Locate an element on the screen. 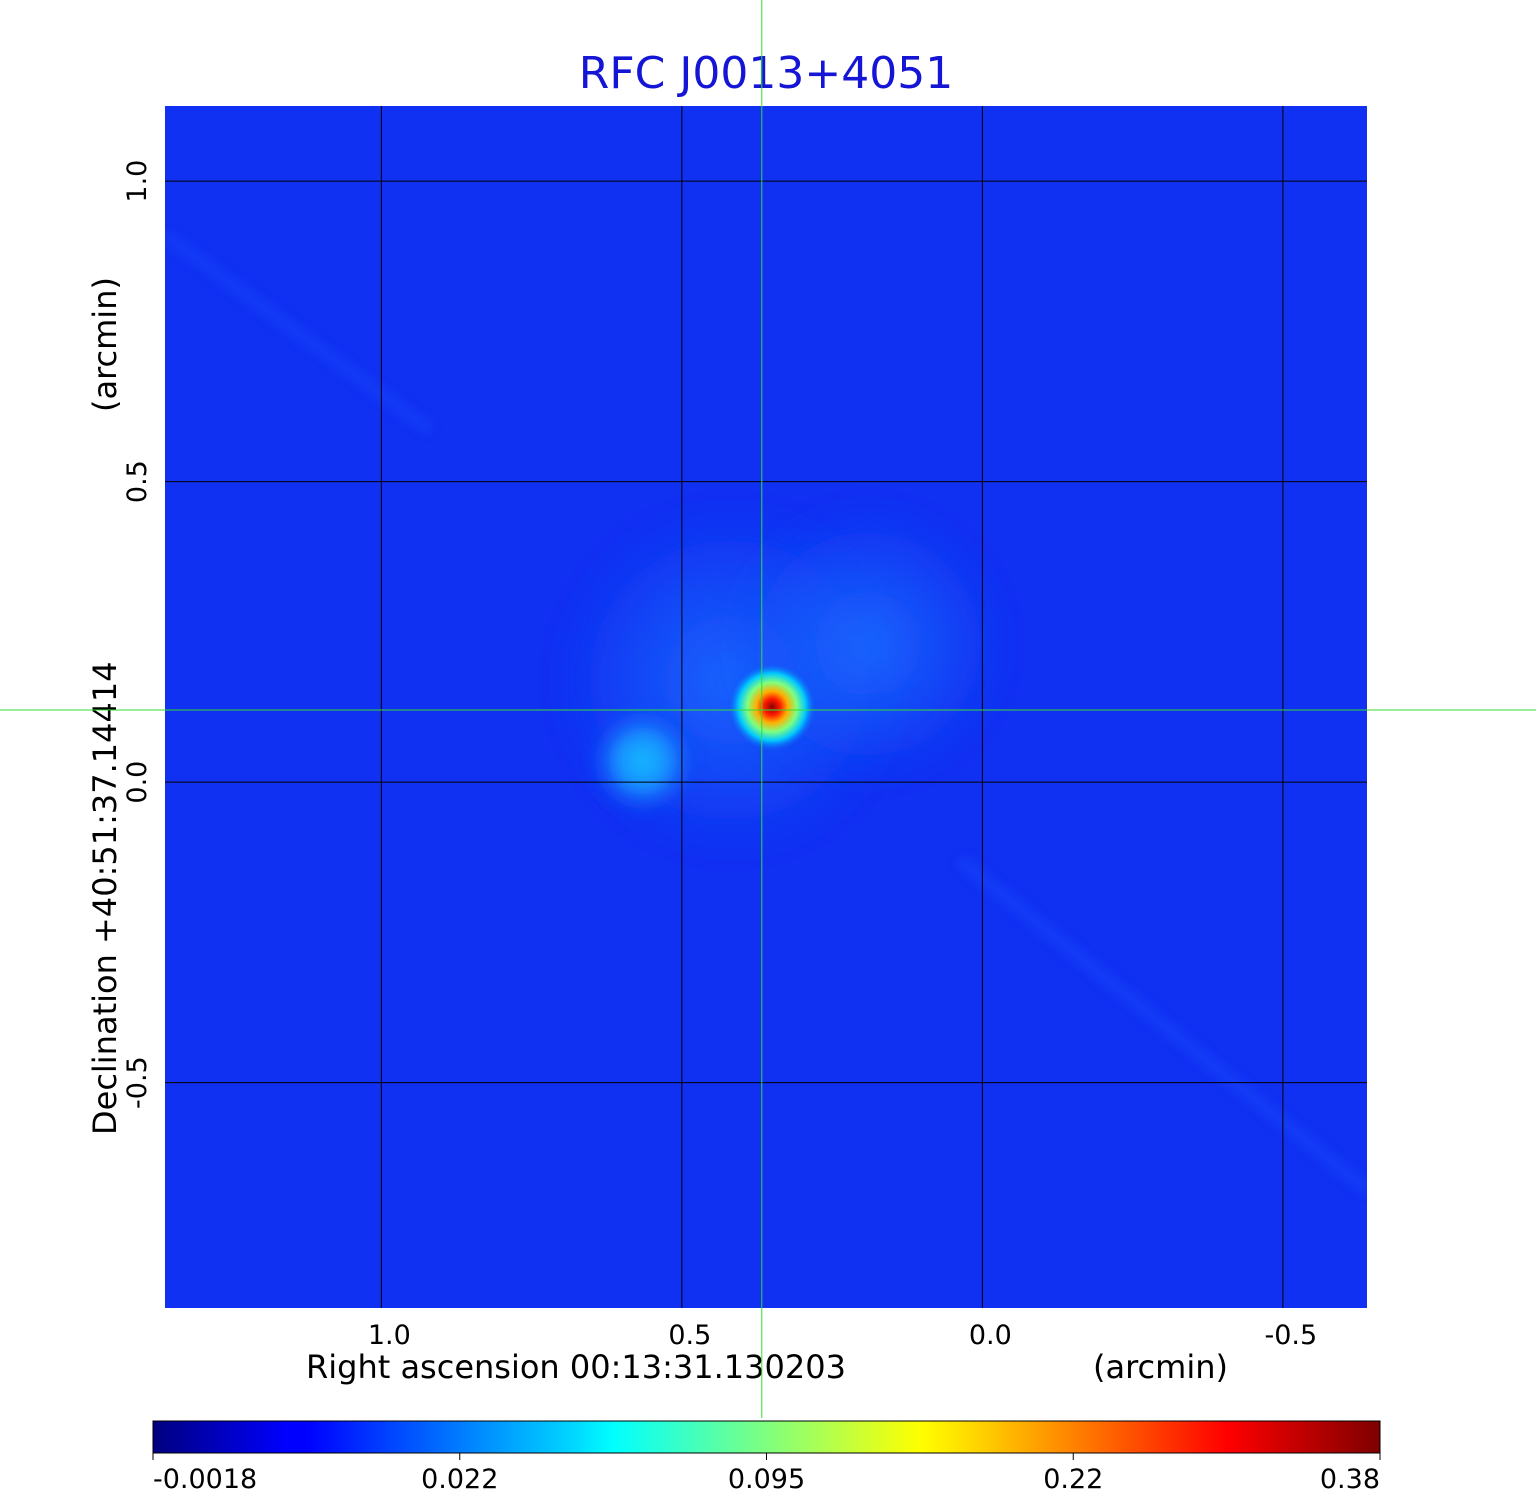  colorbar-tick-label: 0.22 is located at coordinates (1073, 1479).